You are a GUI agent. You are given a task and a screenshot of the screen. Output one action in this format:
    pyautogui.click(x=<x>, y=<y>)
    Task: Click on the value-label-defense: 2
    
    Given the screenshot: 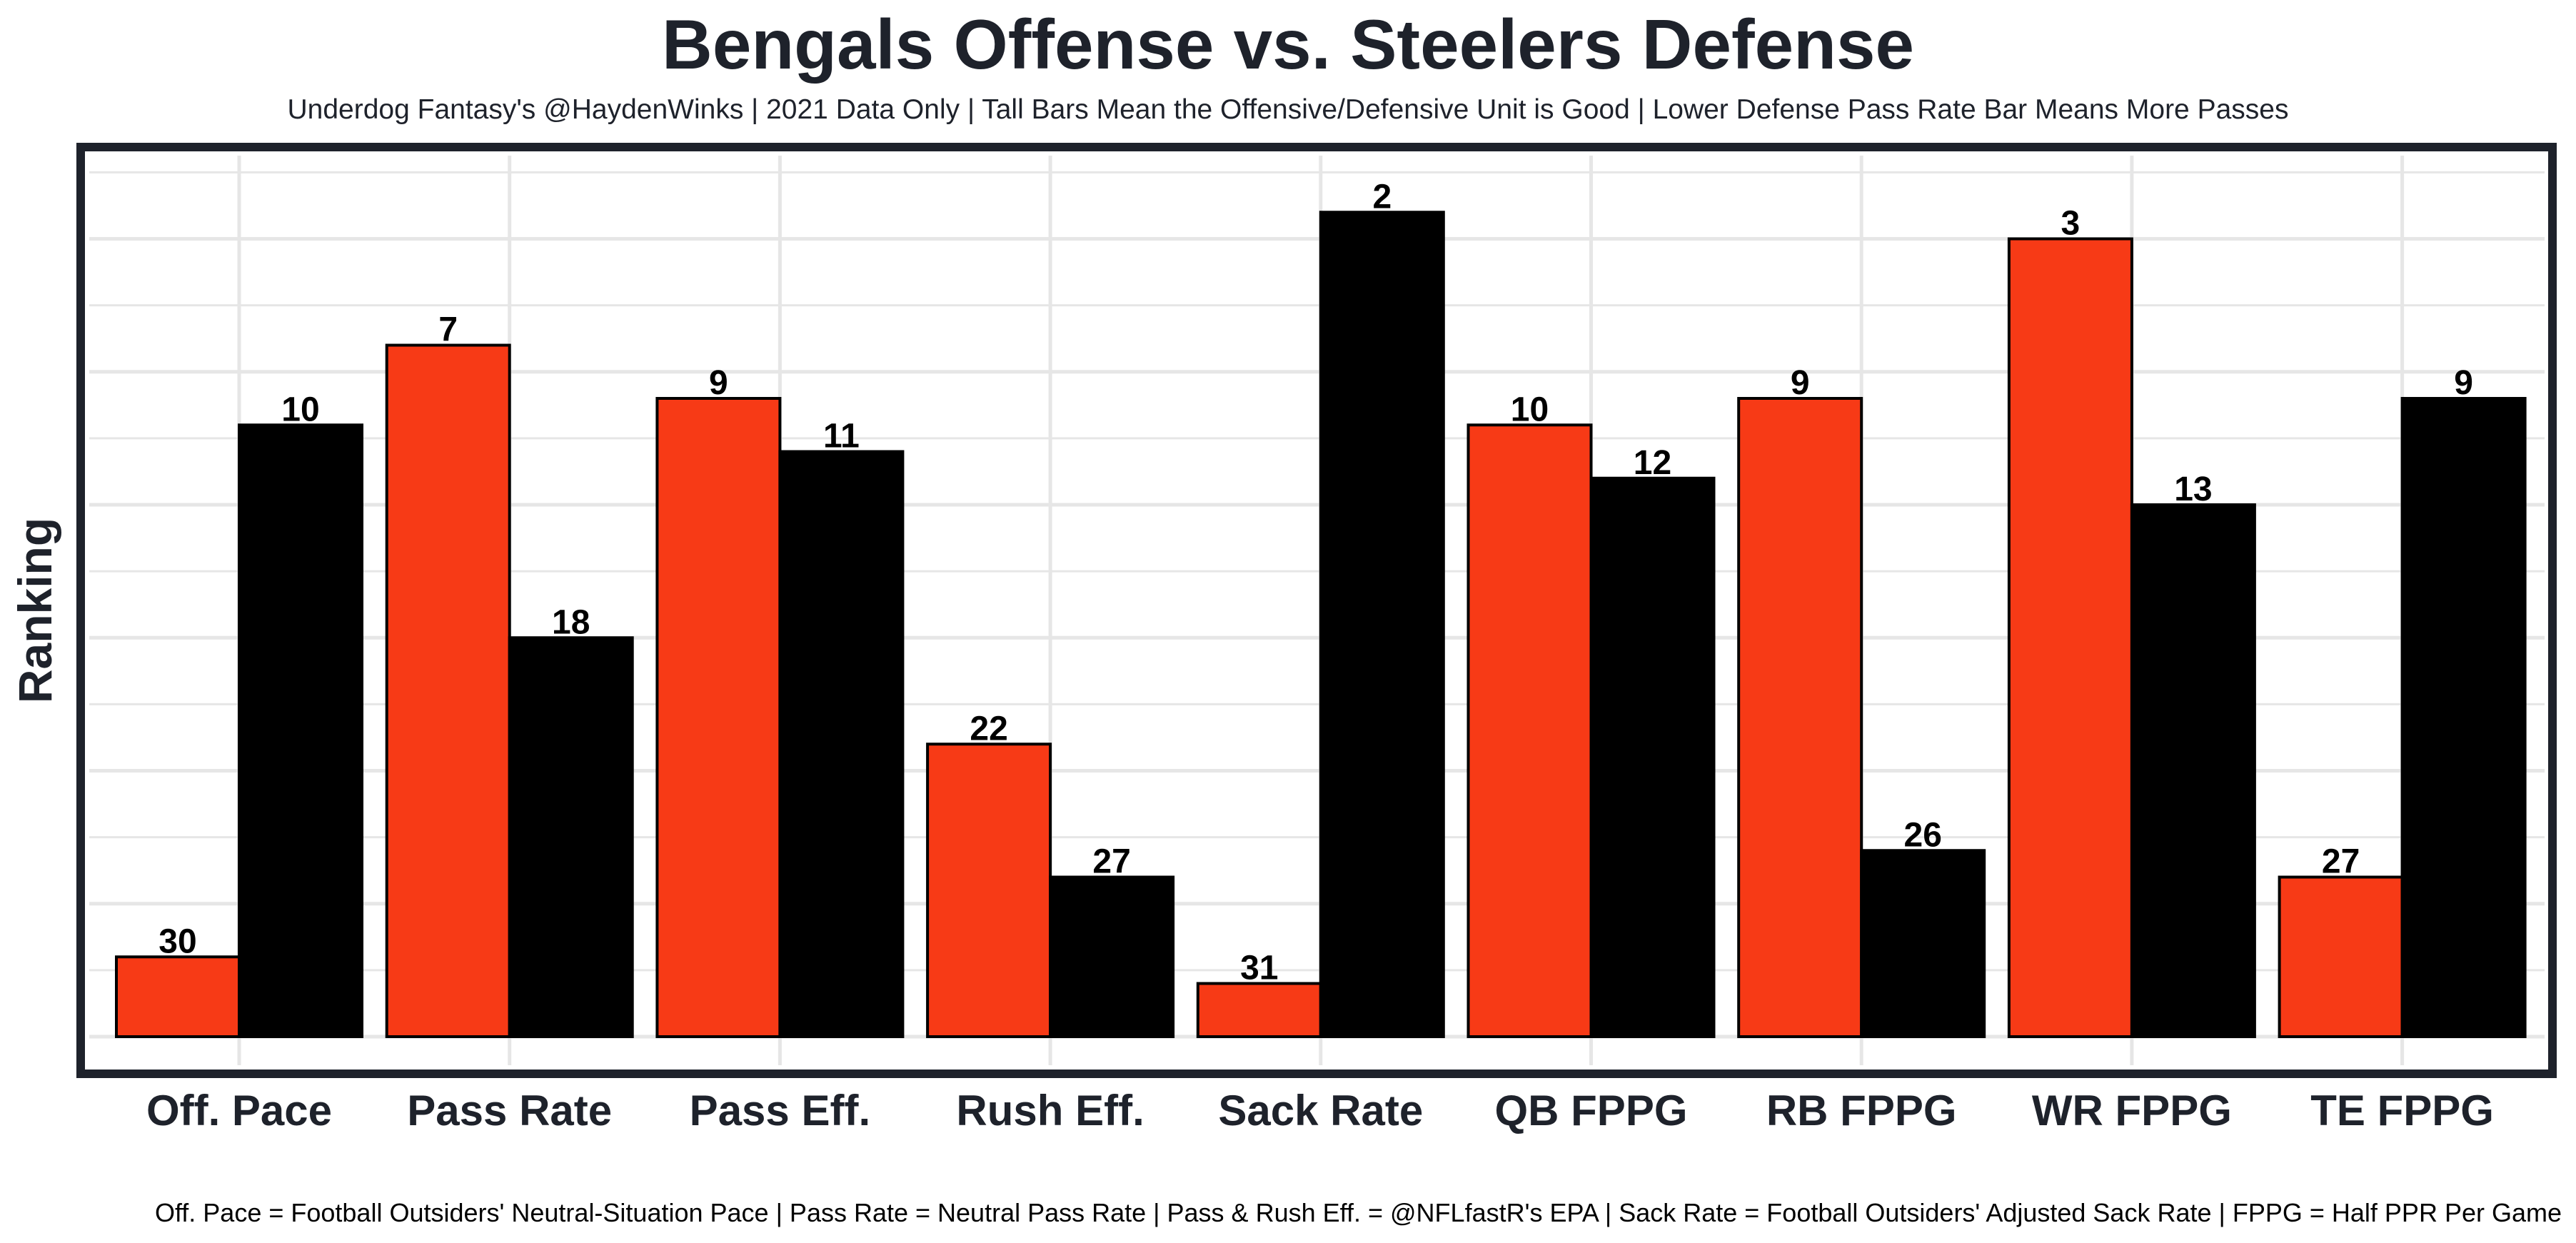 What is the action you would take?
    pyautogui.click(x=1382, y=197)
    